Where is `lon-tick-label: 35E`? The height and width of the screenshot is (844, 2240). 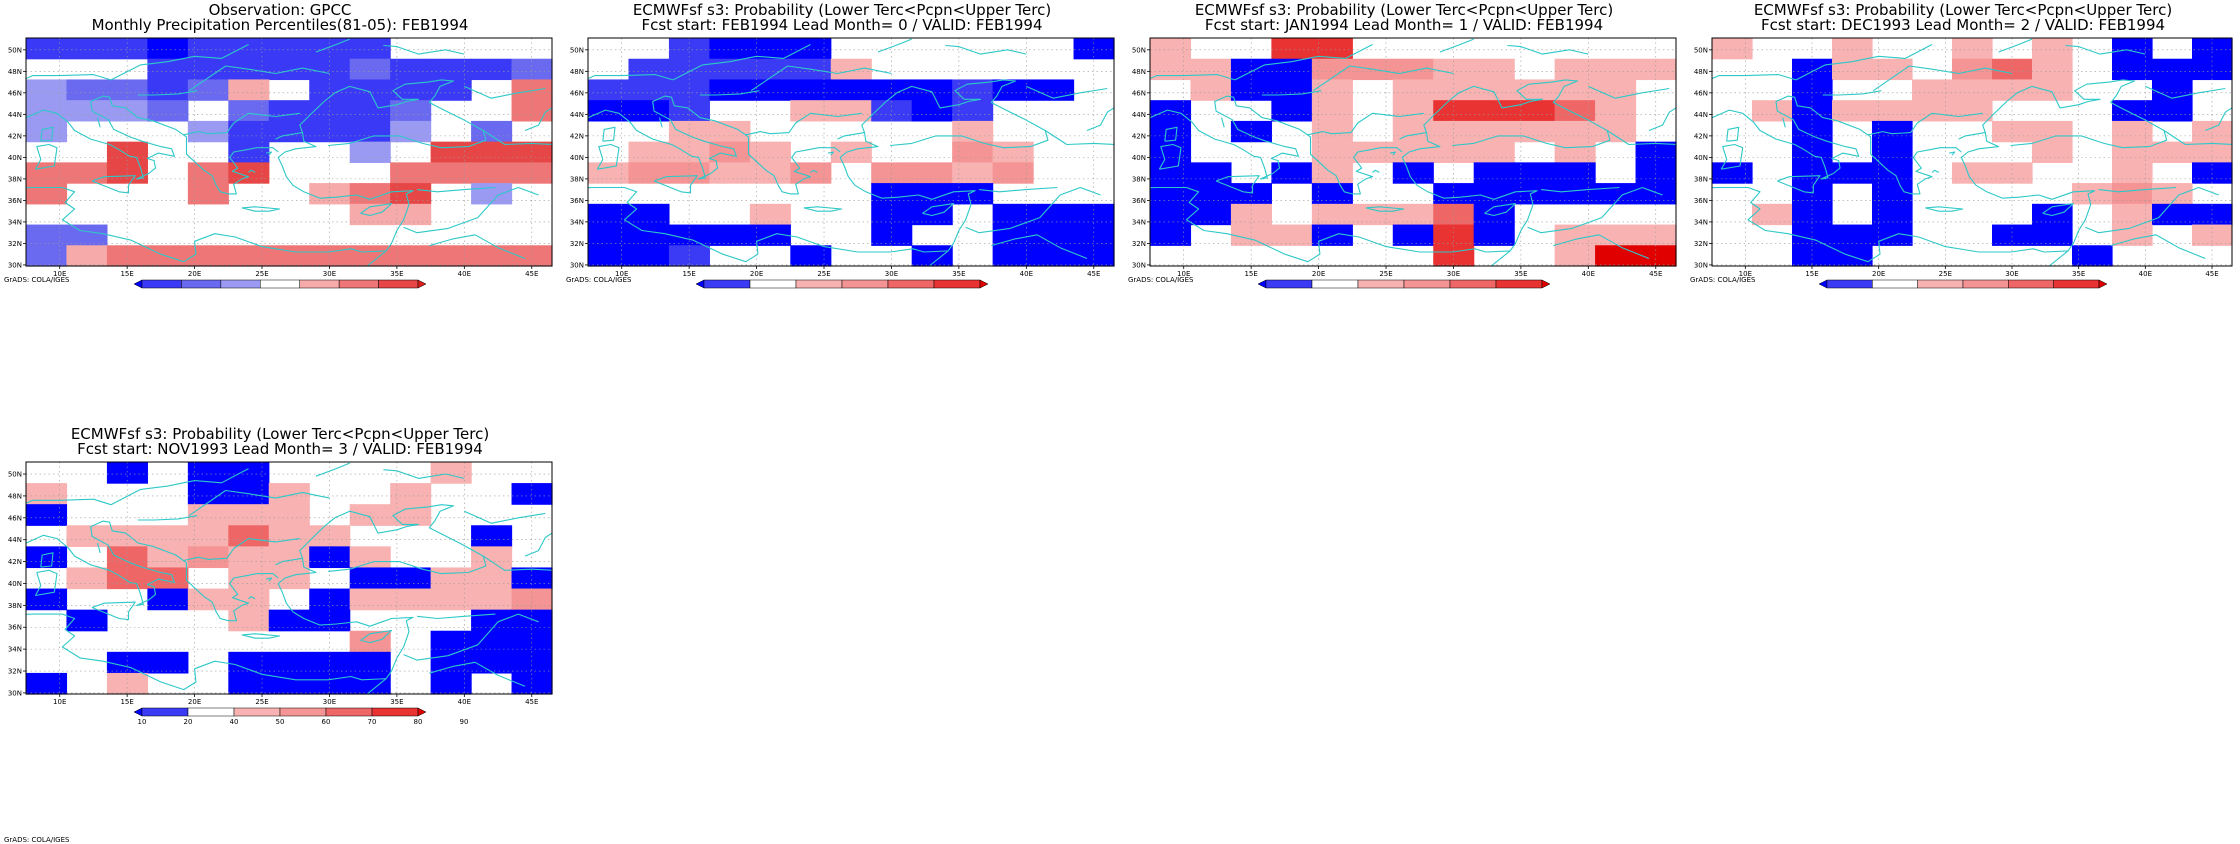
lon-tick-label: 35E is located at coordinates (396, 274).